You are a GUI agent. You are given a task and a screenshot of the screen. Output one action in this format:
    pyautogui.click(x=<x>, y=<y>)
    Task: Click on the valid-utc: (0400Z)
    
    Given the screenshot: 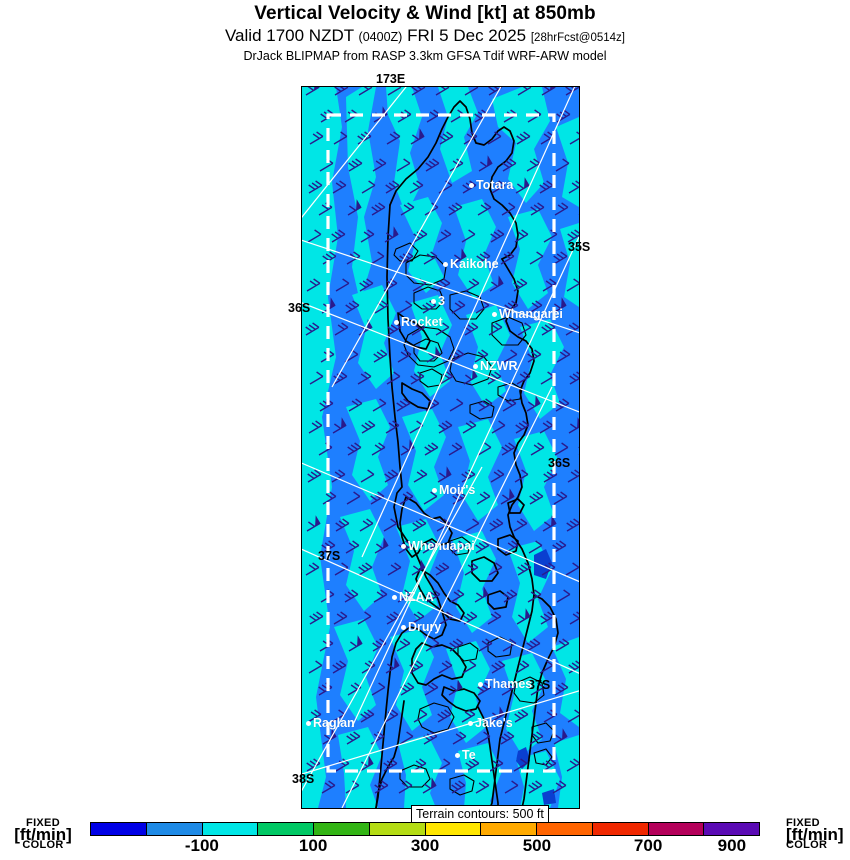 What is the action you would take?
    pyautogui.click(x=380, y=37)
    